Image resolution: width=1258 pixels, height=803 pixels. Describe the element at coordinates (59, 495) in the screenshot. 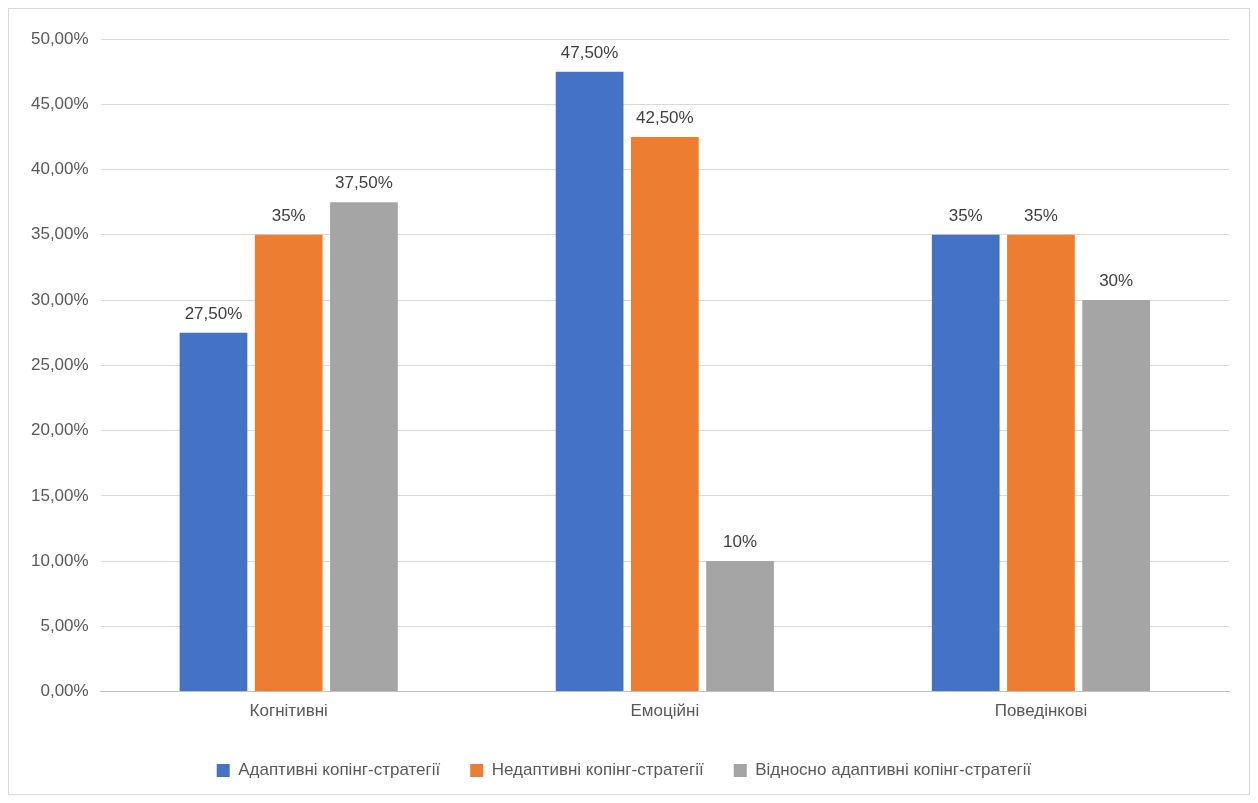

I see `y-tick-label: 15,00%` at that location.